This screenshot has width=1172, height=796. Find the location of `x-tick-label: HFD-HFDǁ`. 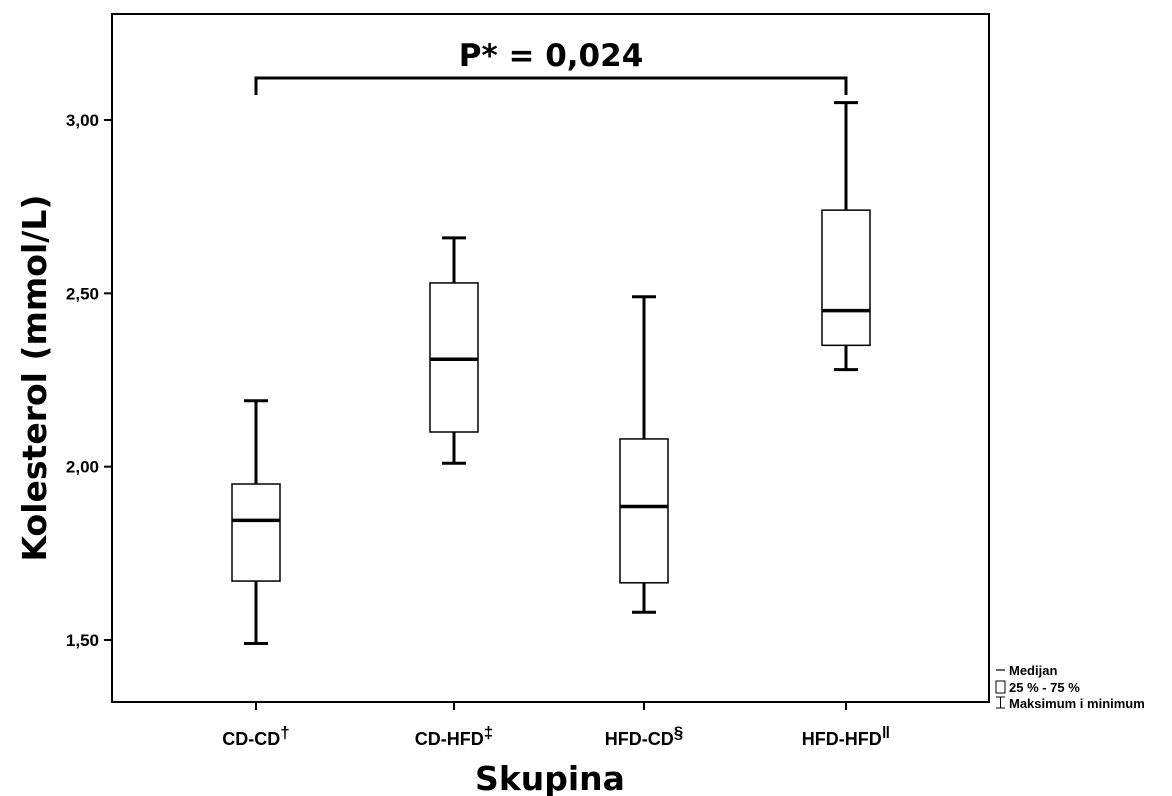

x-tick-label: HFD-HFDǁ is located at coordinates (846, 736).